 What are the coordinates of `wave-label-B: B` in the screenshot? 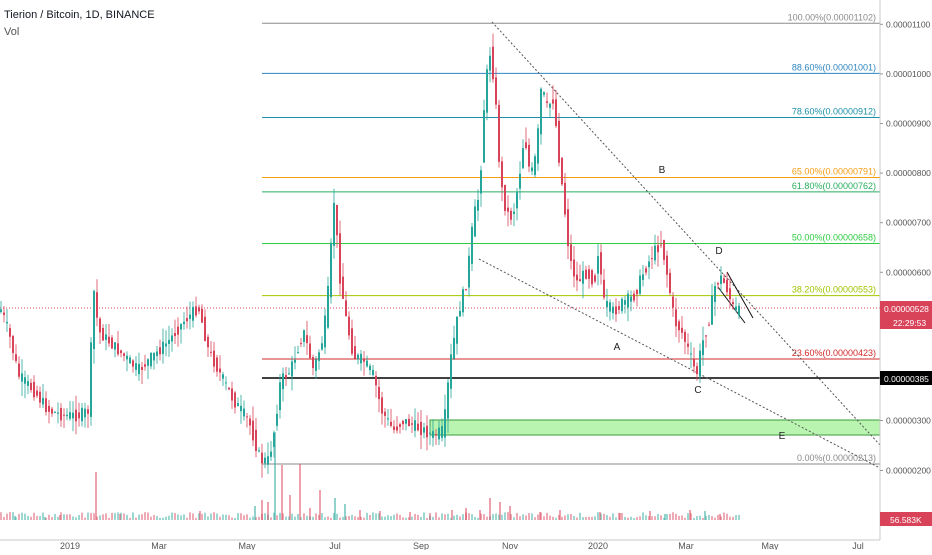 It's located at (662, 170).